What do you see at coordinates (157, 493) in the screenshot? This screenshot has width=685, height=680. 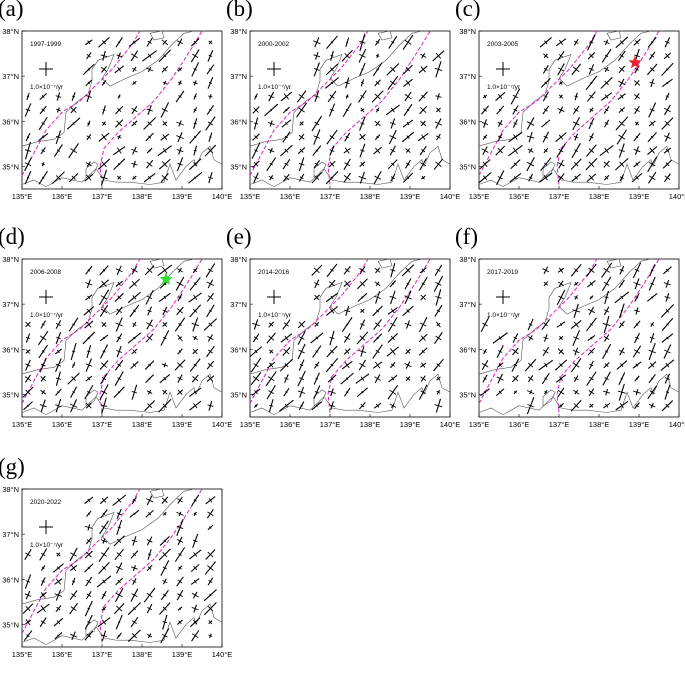 I see `coastline` at bounding box center [157, 493].